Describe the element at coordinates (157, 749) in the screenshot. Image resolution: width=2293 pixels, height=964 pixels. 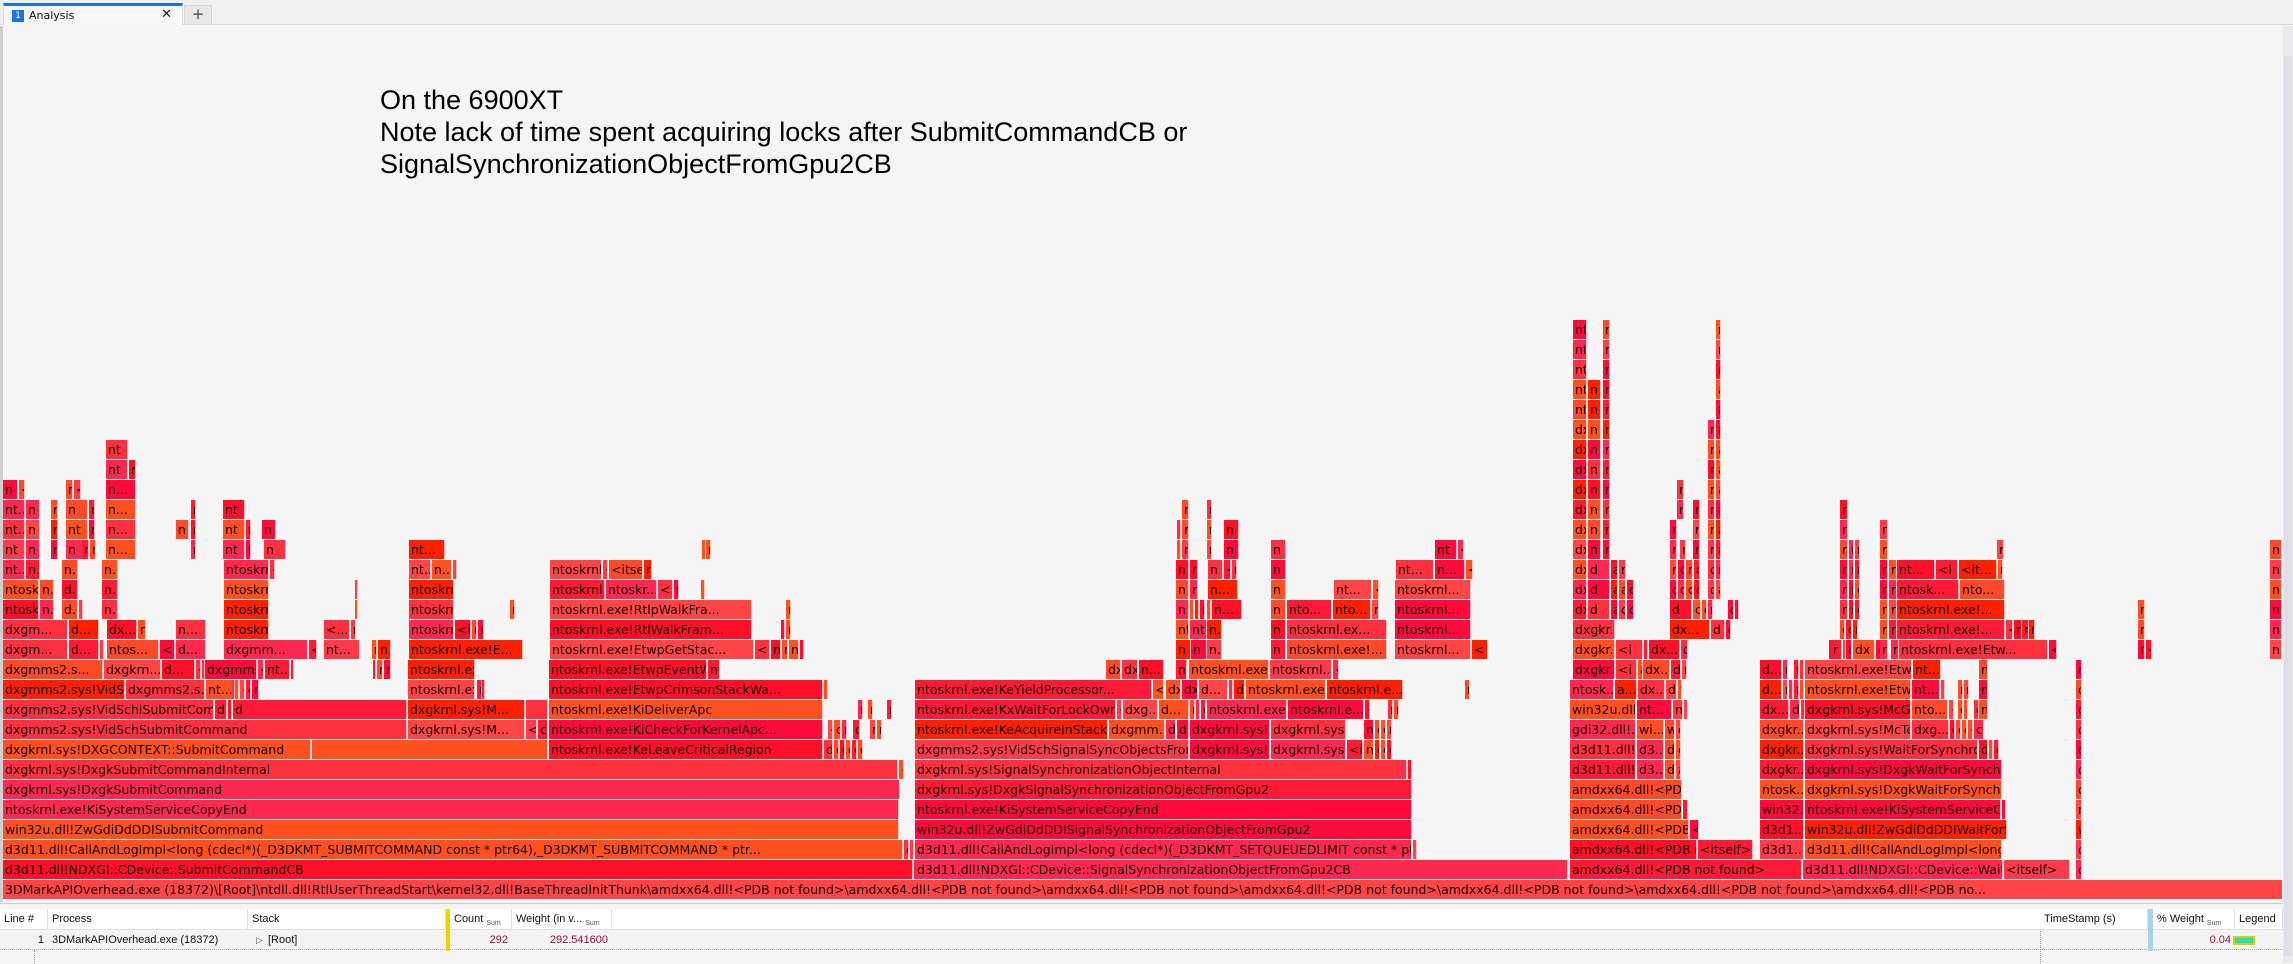
I see `flame-frame: dxgkrnl.sys!DXGCONTEXT::SubmitCommand` at that location.